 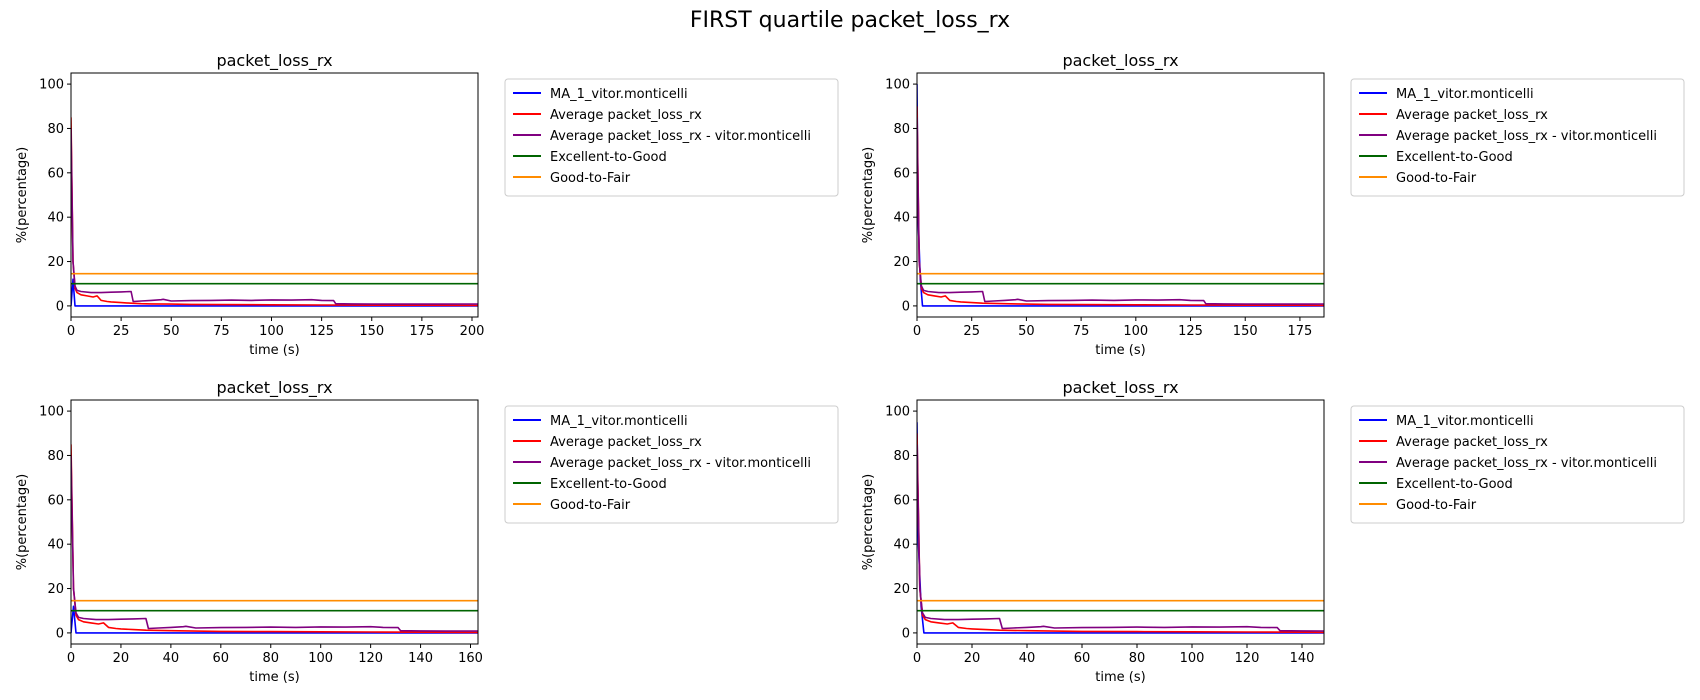 What do you see at coordinates (370, 658) in the screenshot?
I see `x-tick-label: 120` at bounding box center [370, 658].